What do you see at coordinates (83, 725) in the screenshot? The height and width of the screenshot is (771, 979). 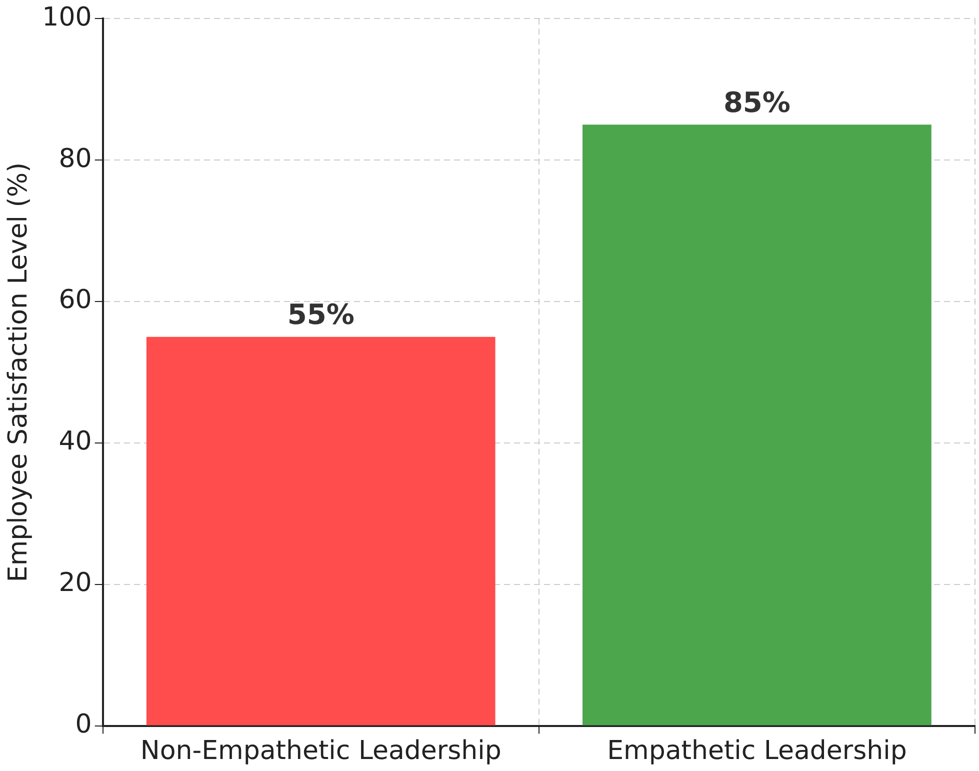 I see `y-tick-label: 0` at bounding box center [83, 725].